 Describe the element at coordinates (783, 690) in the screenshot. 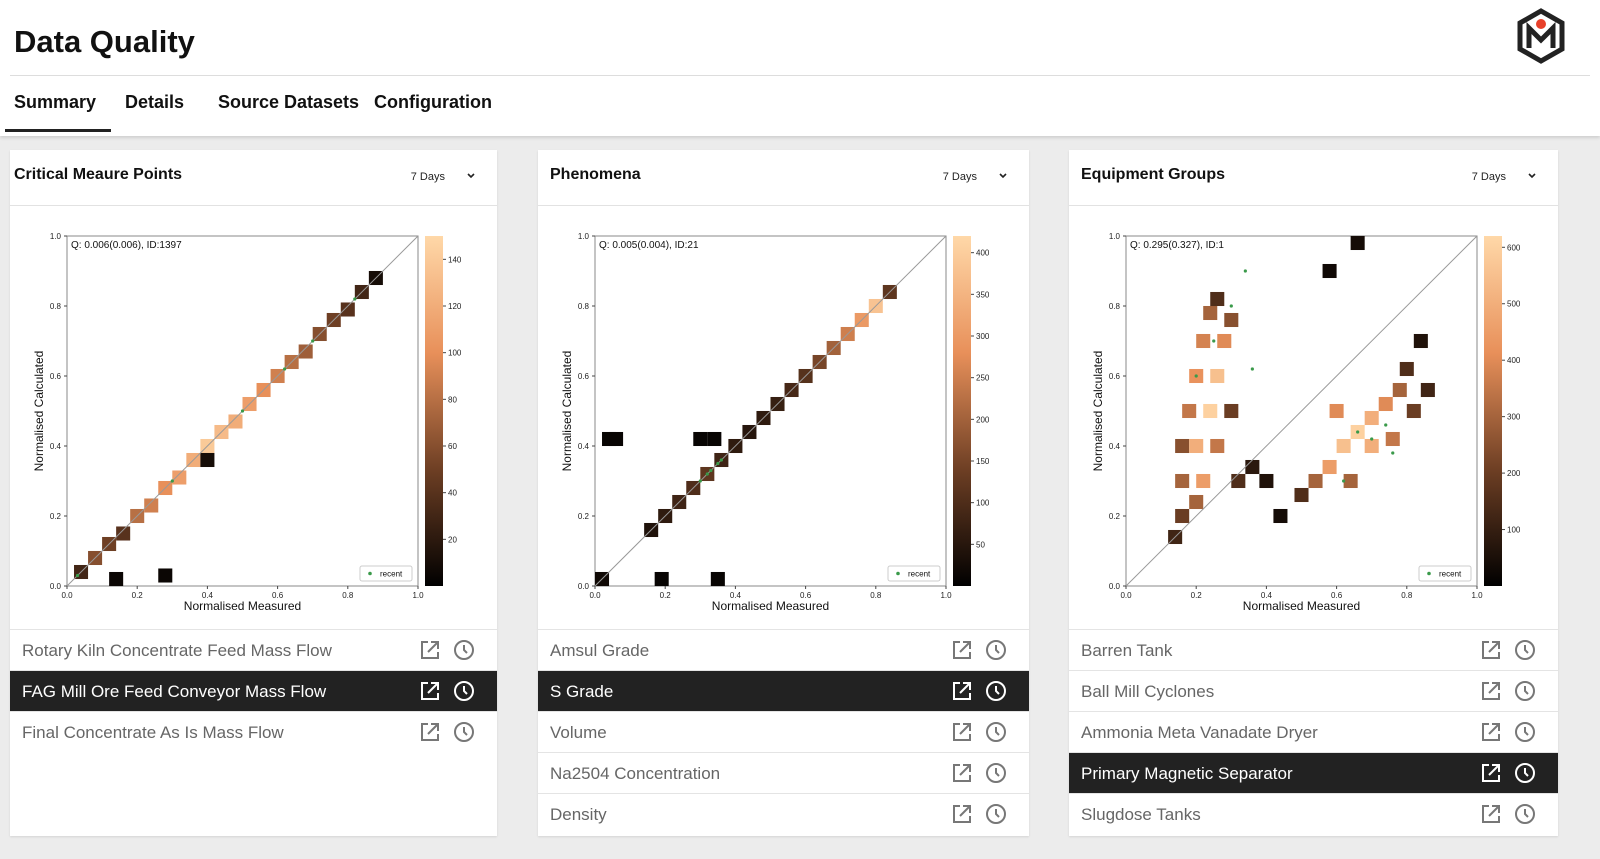

I see `list-item: S Grade` at that location.